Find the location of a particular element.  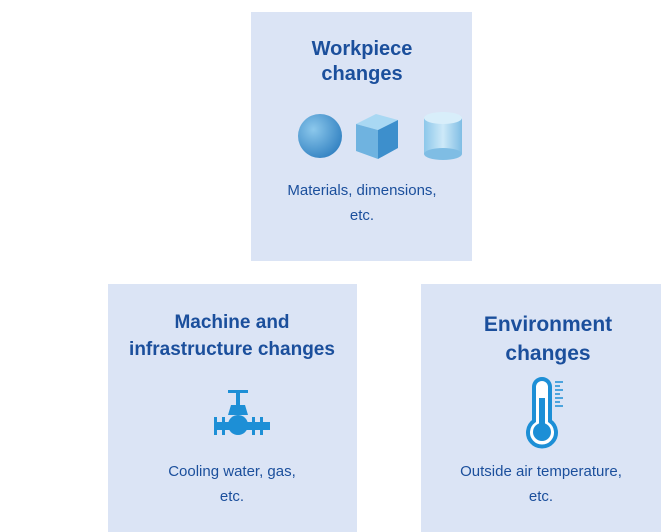

thermometer-icon is located at coordinates (544, 413).